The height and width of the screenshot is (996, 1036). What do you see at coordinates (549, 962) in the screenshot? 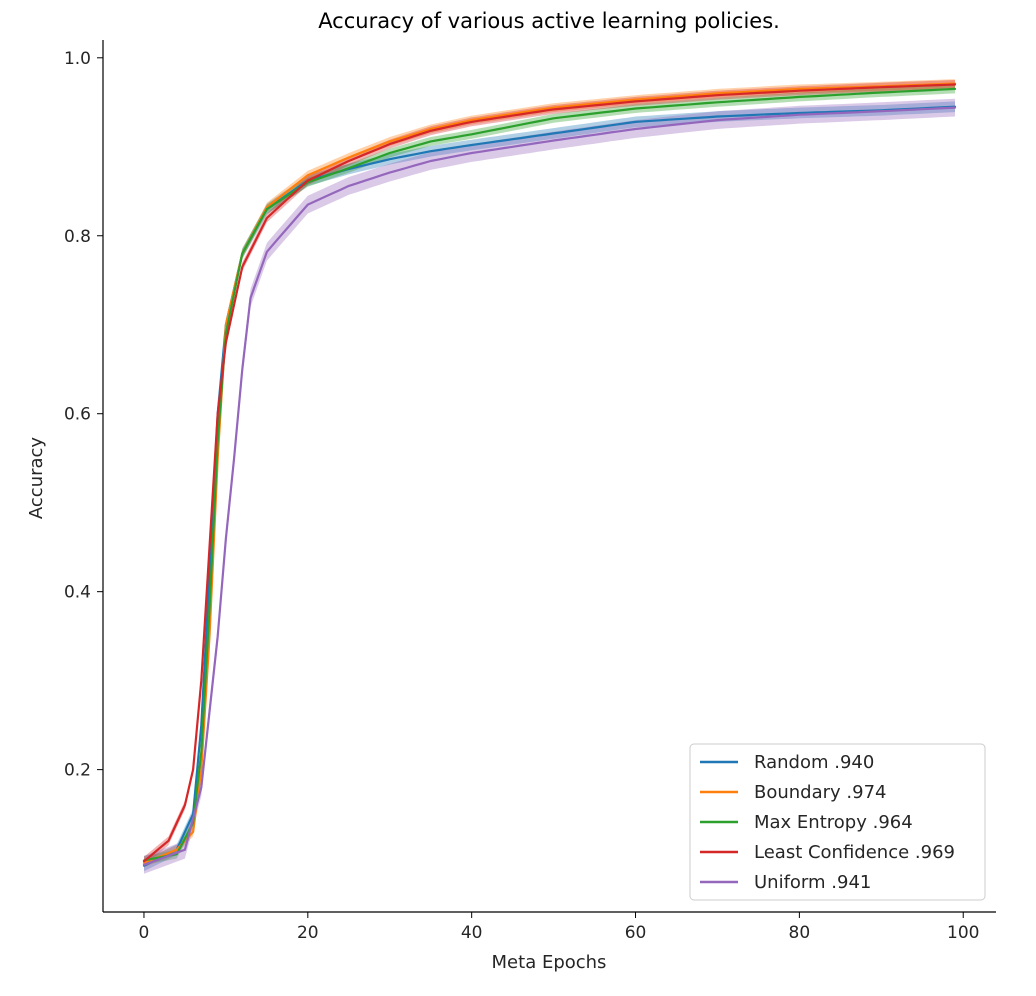
I see `x-axis-label: Meta Epochs` at bounding box center [549, 962].